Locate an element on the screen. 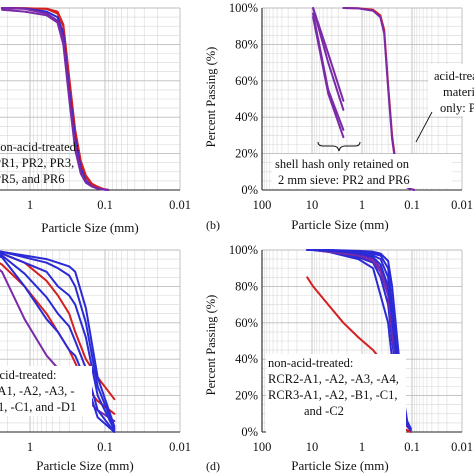  panel-c-annotation-3: A4, -B1, -C1, and -D1 is located at coordinates (38, 407).